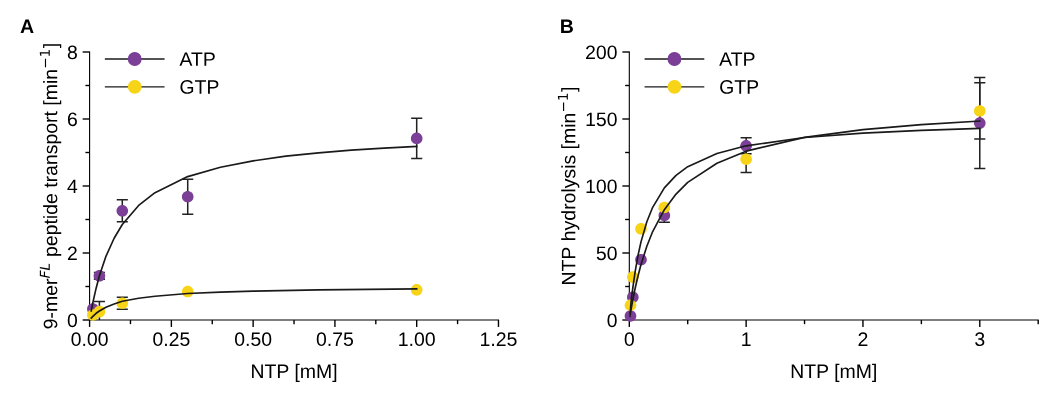 The height and width of the screenshot is (400, 1054). What do you see at coordinates (253, 339) in the screenshot?
I see `x-tick-label: 0.50` at bounding box center [253, 339].